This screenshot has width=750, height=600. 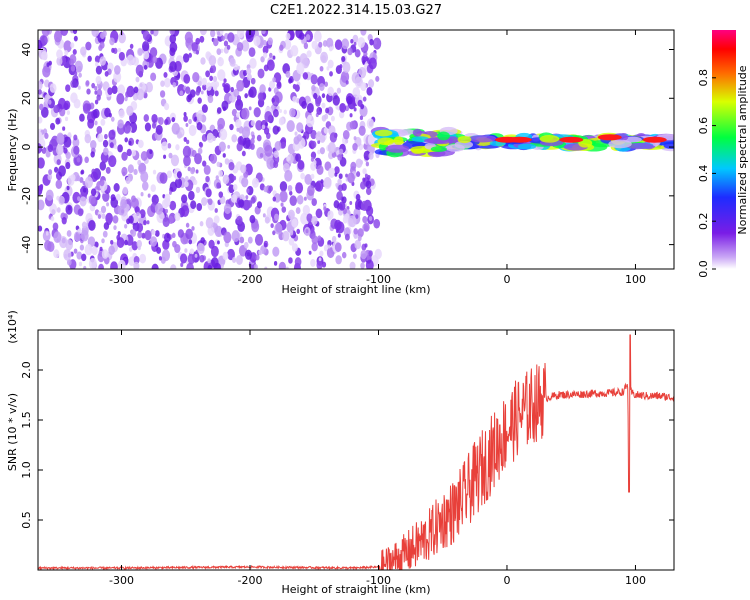 I want to click on y-tick-label: 0, so click(x=26, y=147).